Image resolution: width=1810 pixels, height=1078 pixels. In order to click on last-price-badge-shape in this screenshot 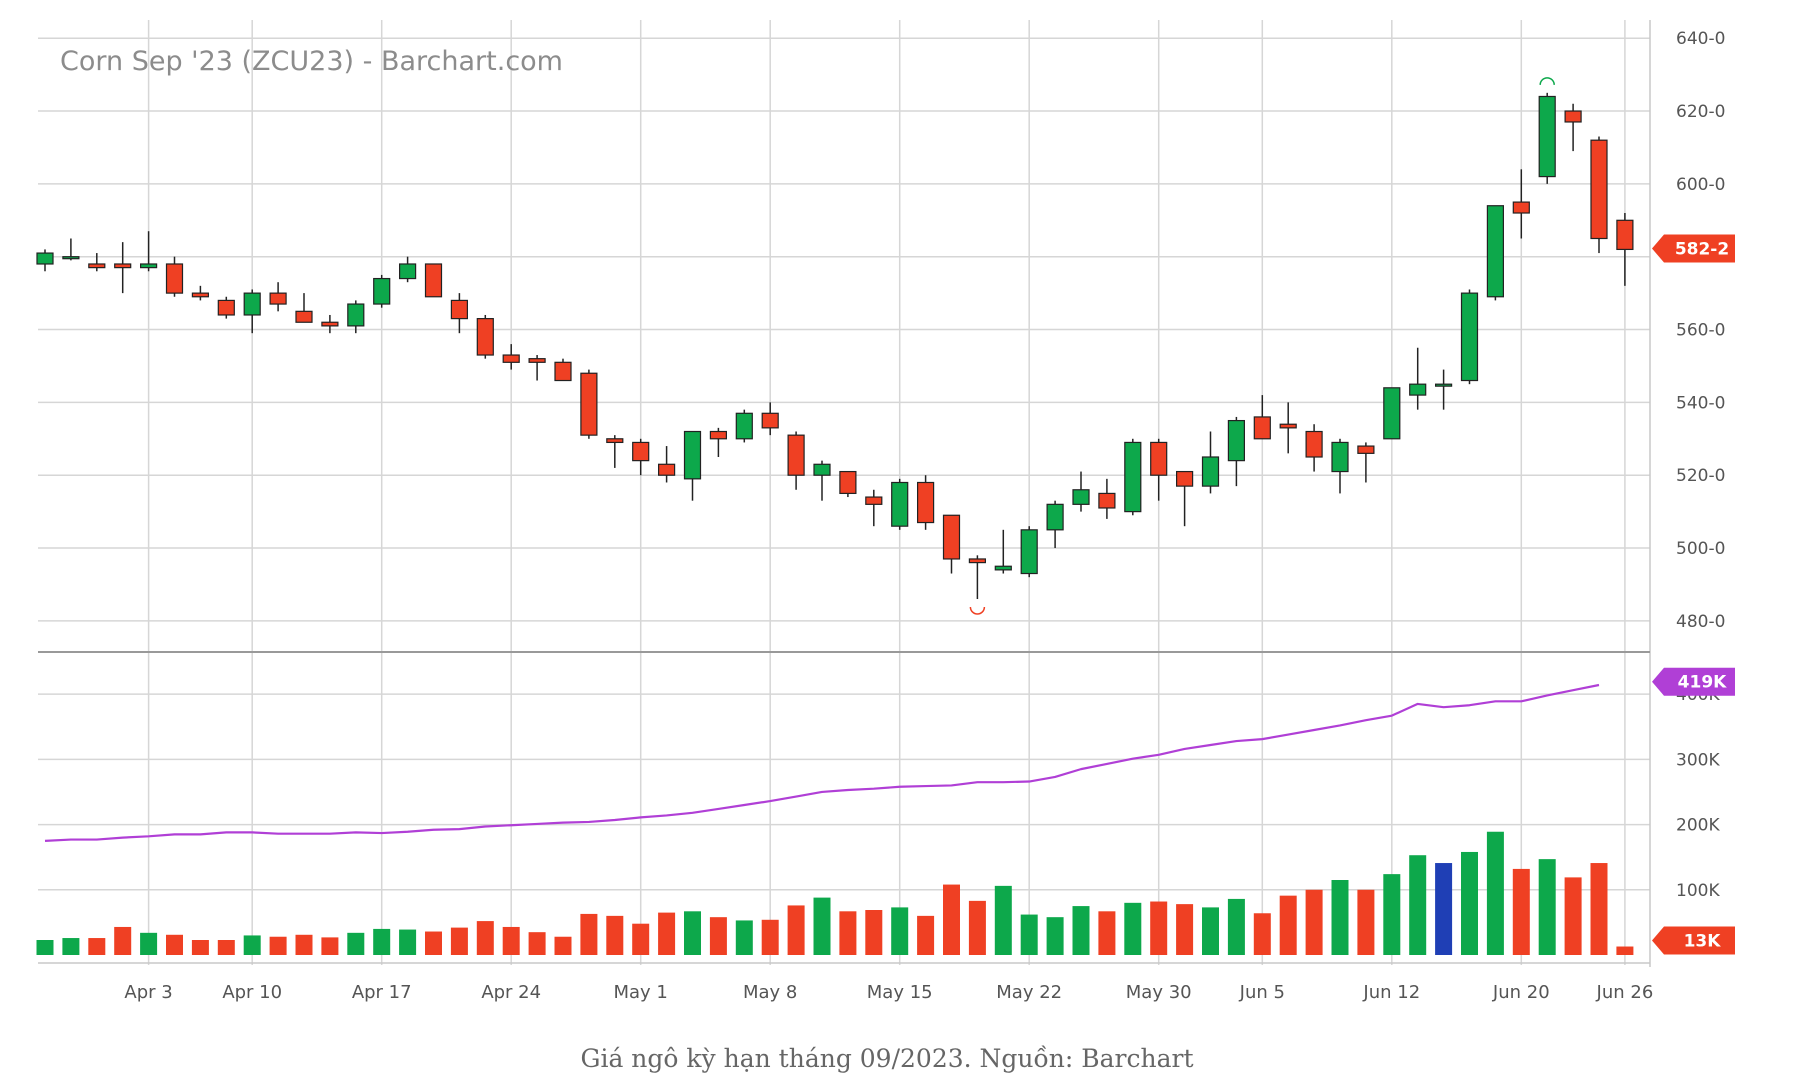, I will do `click(1693, 248)`.